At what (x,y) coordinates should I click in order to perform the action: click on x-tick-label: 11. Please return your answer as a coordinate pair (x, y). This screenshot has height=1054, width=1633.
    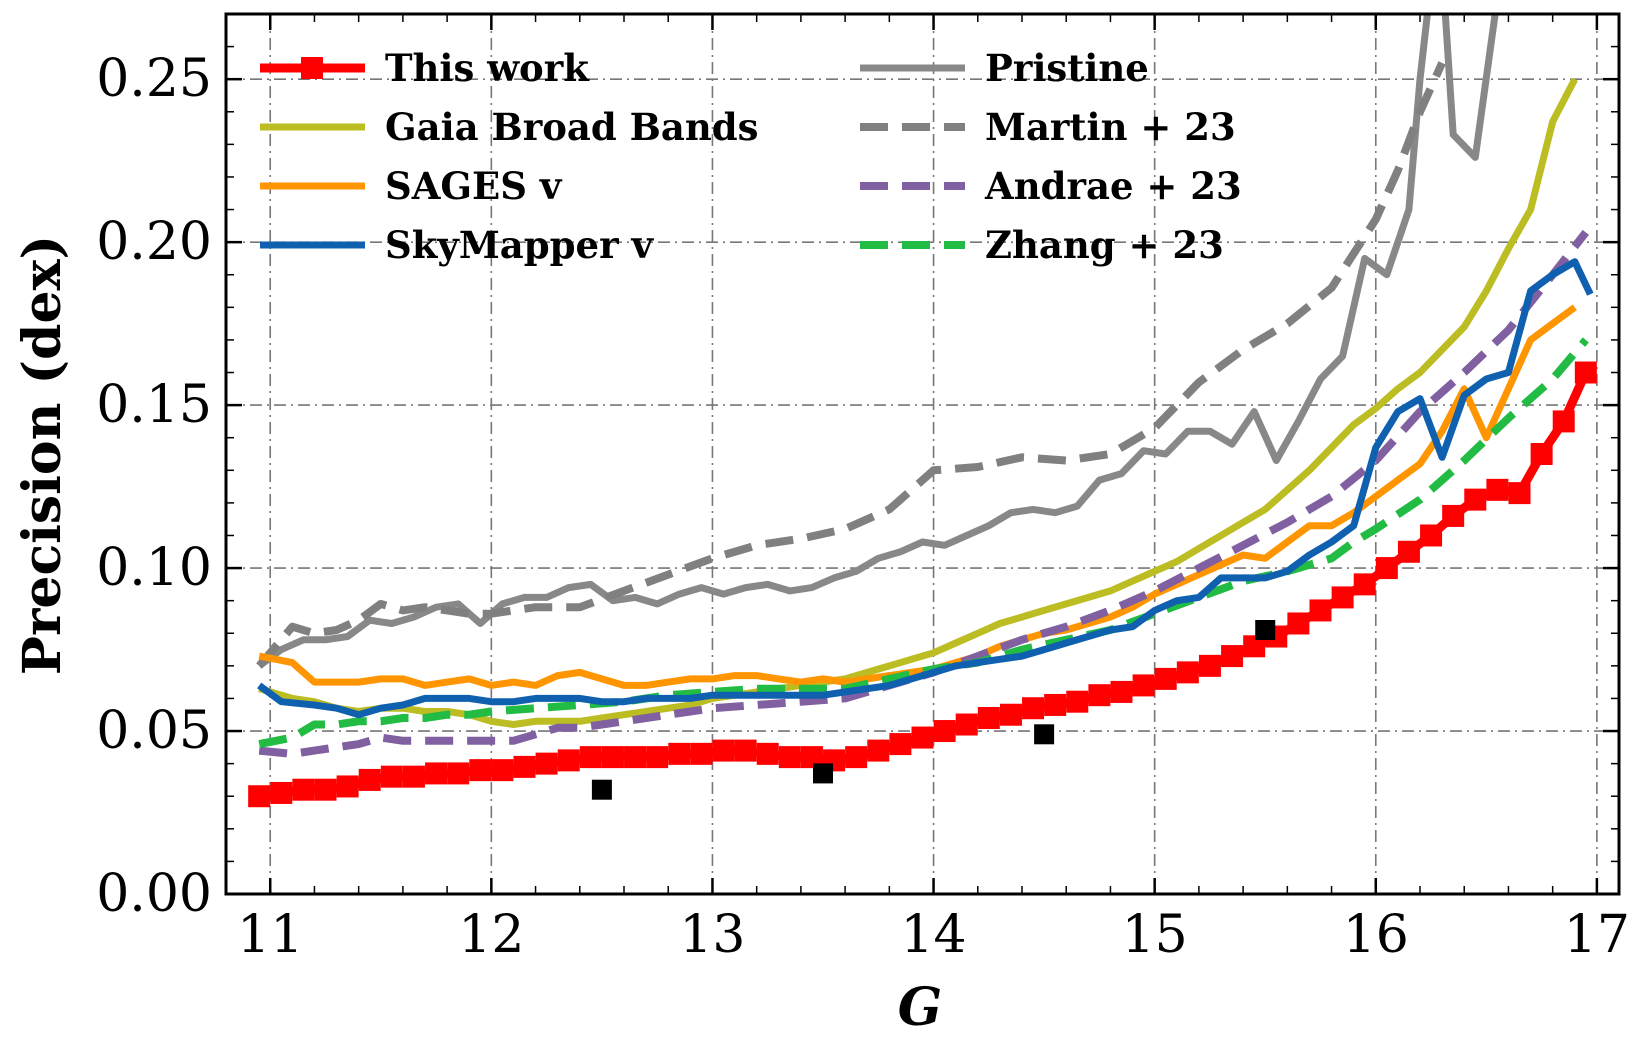
    Looking at the image, I should click on (270, 935).